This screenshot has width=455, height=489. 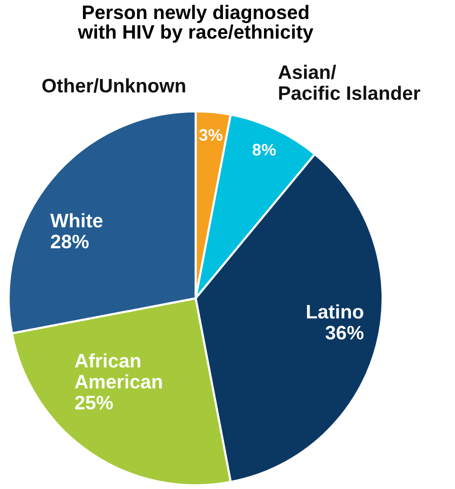 What do you see at coordinates (349, 82) in the screenshot?
I see `slice-label: Asian/ Pacific Islander` at bounding box center [349, 82].